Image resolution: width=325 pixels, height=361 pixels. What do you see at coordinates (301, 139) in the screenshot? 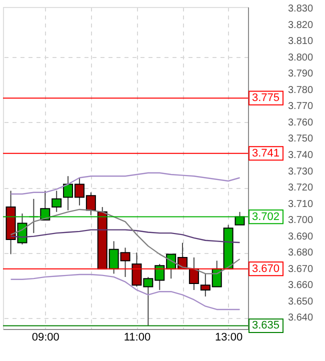
I see `y-tick-label: 3.750` at bounding box center [301, 139].